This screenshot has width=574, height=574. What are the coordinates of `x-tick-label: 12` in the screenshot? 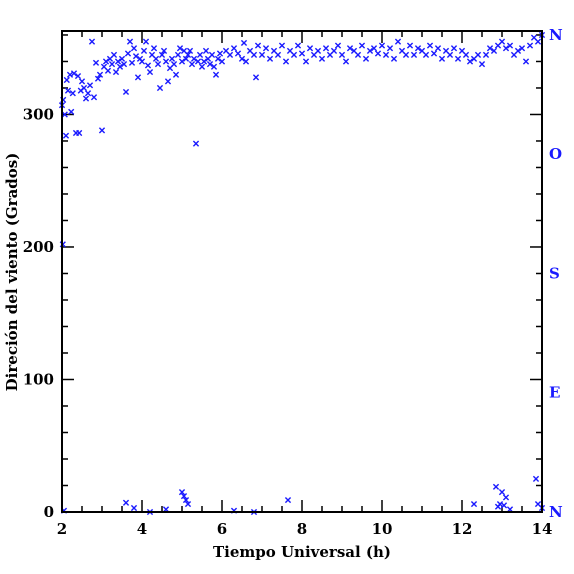 It's located at (462, 529).